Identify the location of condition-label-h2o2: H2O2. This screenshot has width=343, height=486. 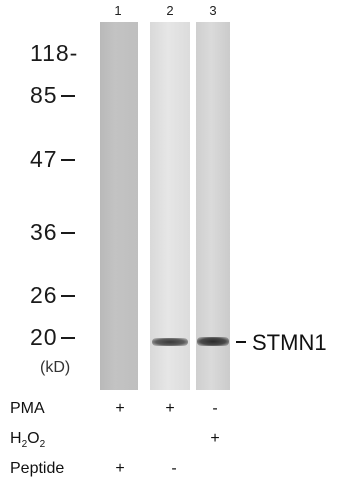
(27, 440).